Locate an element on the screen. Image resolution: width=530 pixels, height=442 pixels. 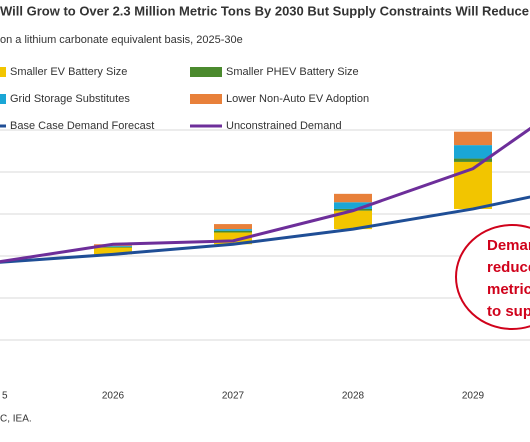
annotation-text: metric is located at coordinates (508, 289).